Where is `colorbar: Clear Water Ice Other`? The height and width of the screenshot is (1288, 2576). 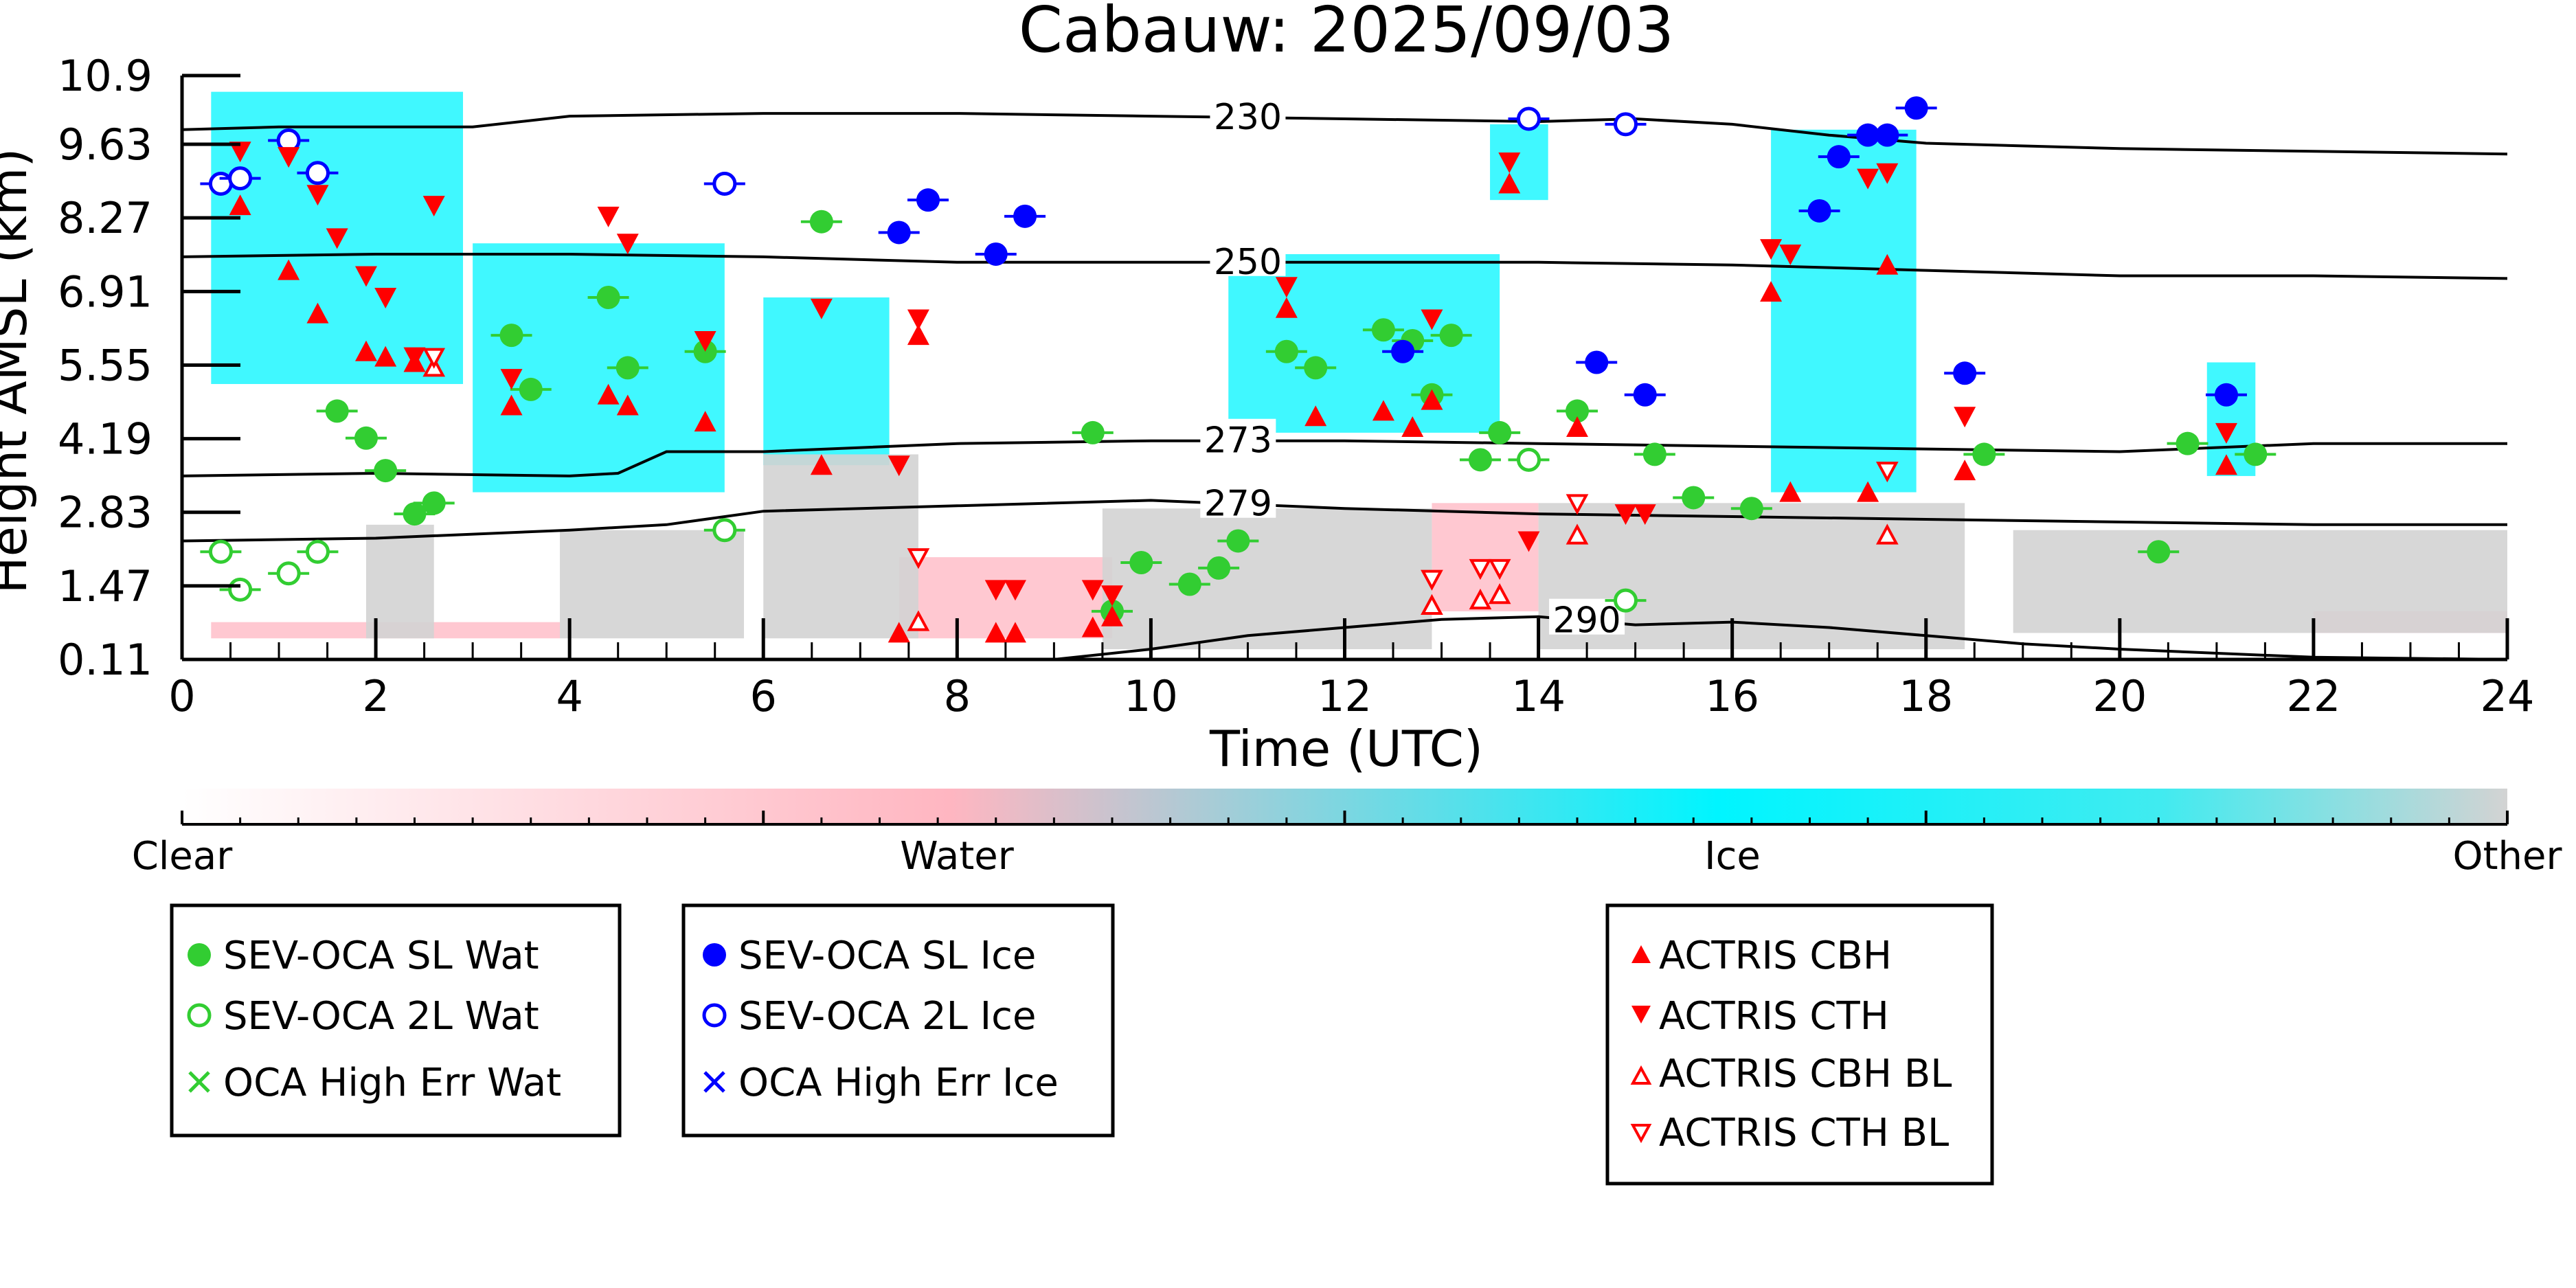 colorbar: Clear Water Ice Other is located at coordinates (1347, 834).